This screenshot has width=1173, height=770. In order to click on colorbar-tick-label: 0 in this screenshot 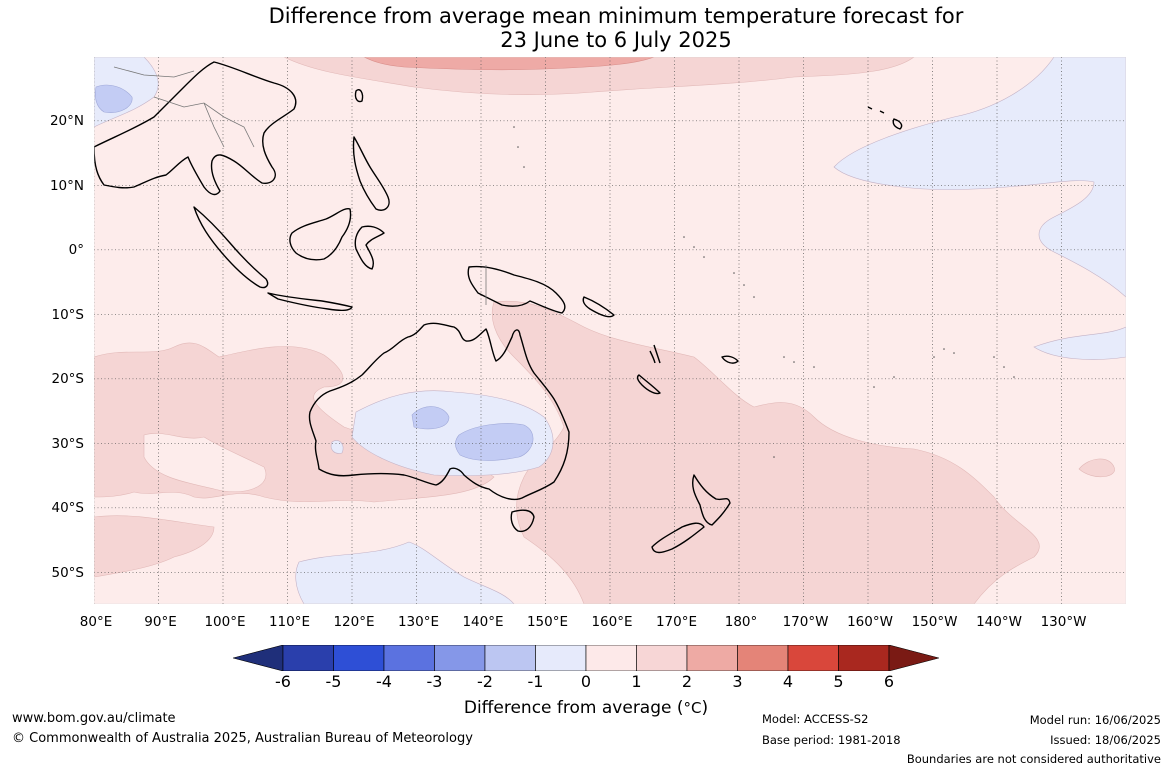, I will do `click(586, 681)`.